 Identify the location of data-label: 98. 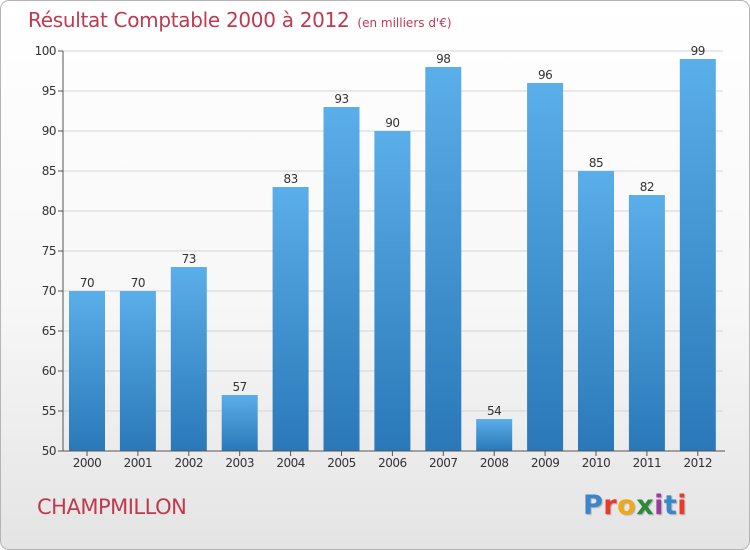
(443, 59).